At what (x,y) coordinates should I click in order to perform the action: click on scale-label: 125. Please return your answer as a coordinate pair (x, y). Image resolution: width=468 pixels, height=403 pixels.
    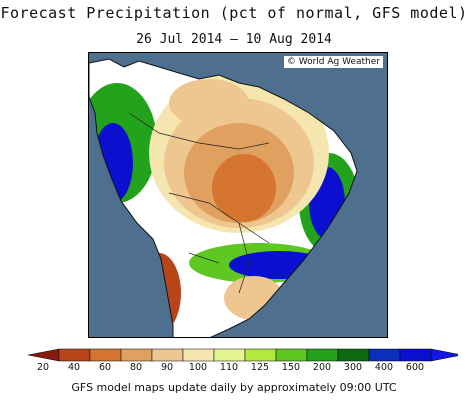
    Looking at the image, I should click on (260, 367).